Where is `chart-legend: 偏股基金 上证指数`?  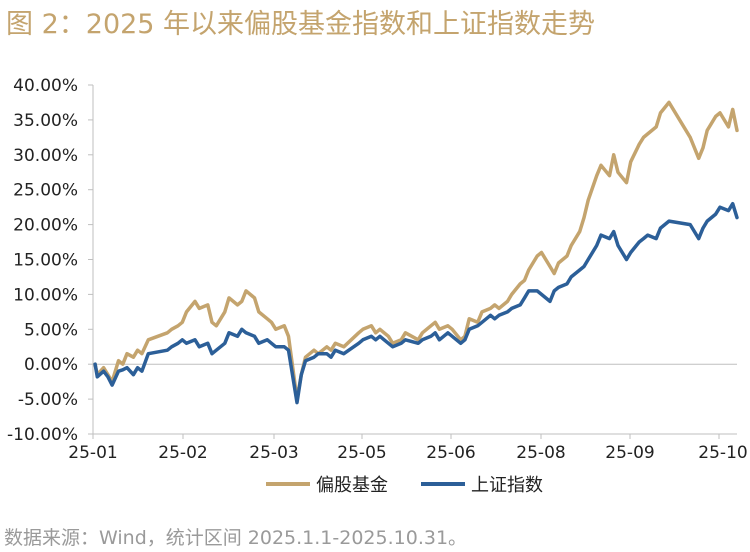
chart-legend: 偏股基金 上证指数 is located at coordinates (404, 485).